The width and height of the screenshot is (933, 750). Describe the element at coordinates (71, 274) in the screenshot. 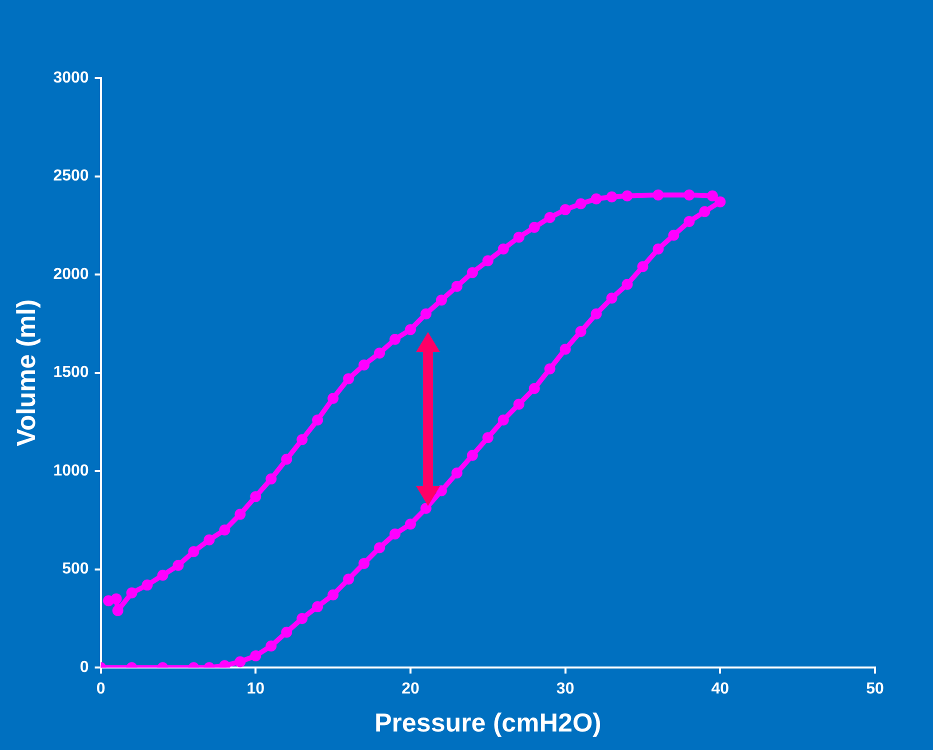

I see `y-tick-label: 2000` at that location.